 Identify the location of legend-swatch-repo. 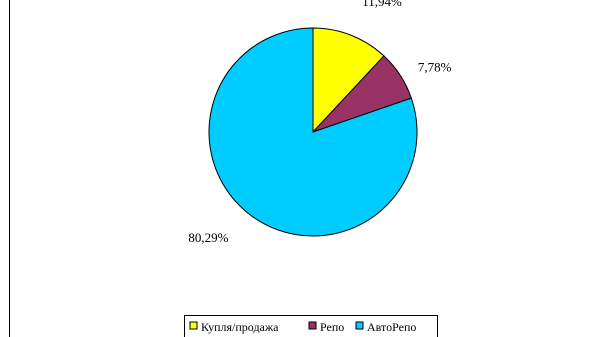
(312, 325).